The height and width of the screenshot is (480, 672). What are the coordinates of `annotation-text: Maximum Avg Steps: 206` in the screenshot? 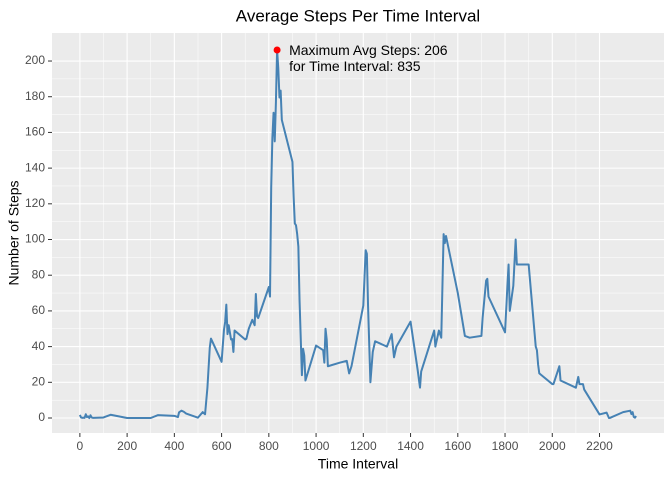 It's located at (368, 50).